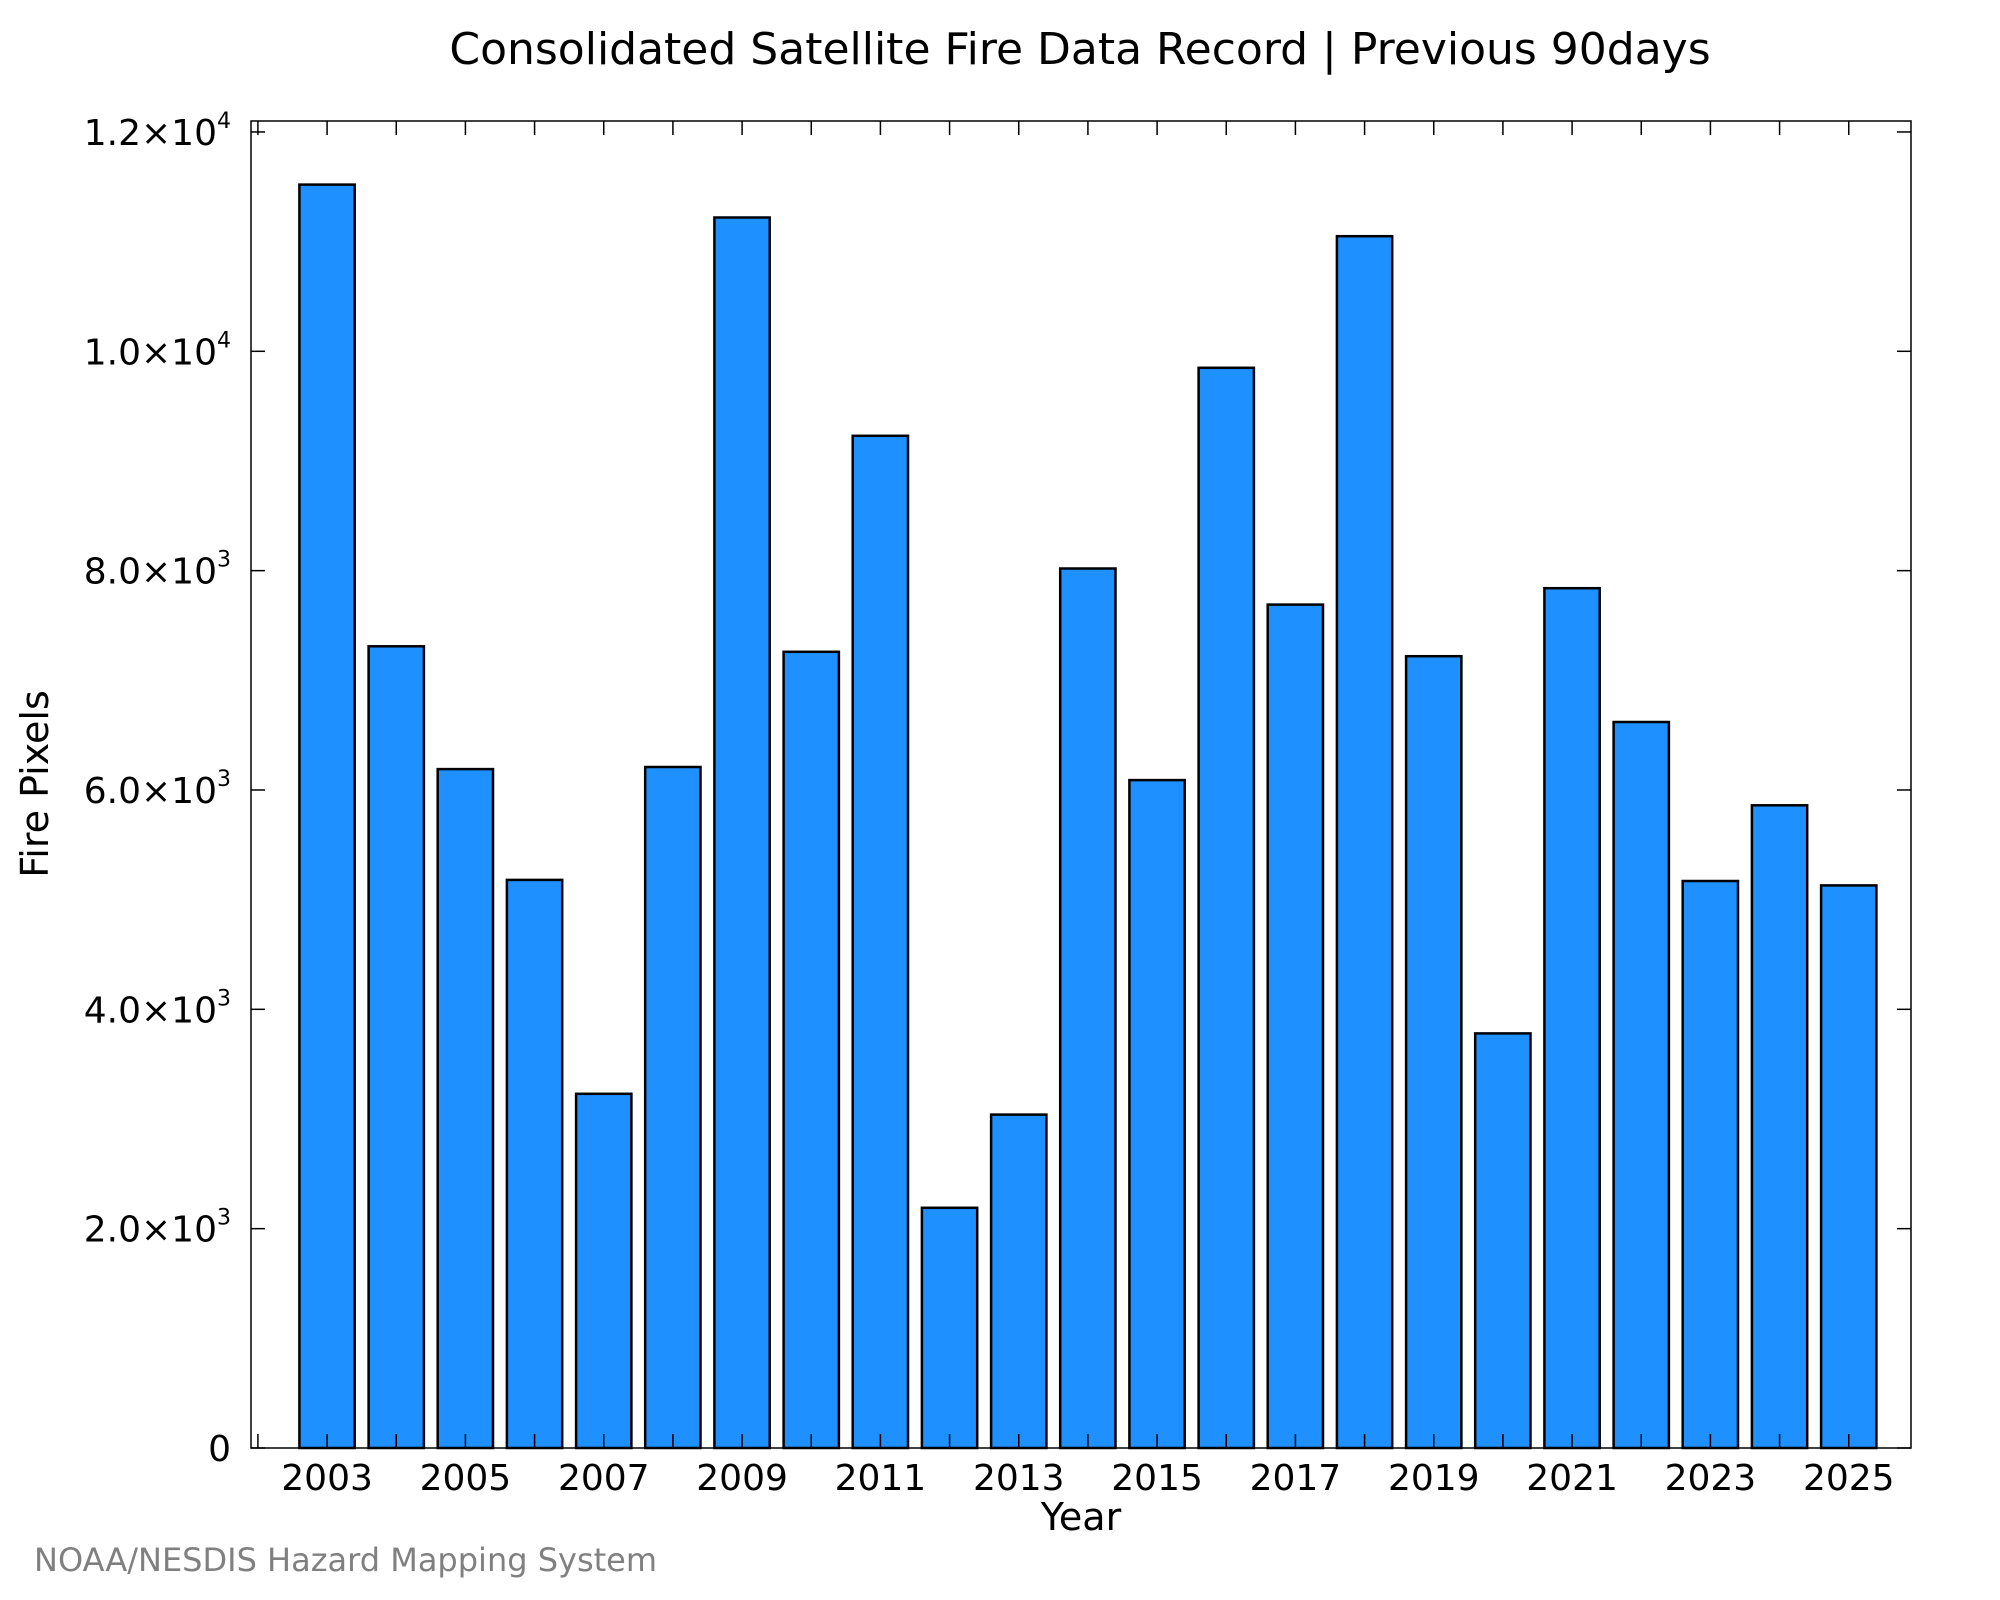 The height and width of the screenshot is (1600, 2000). What do you see at coordinates (465, 1108) in the screenshot?
I see `bar-2005` at bounding box center [465, 1108].